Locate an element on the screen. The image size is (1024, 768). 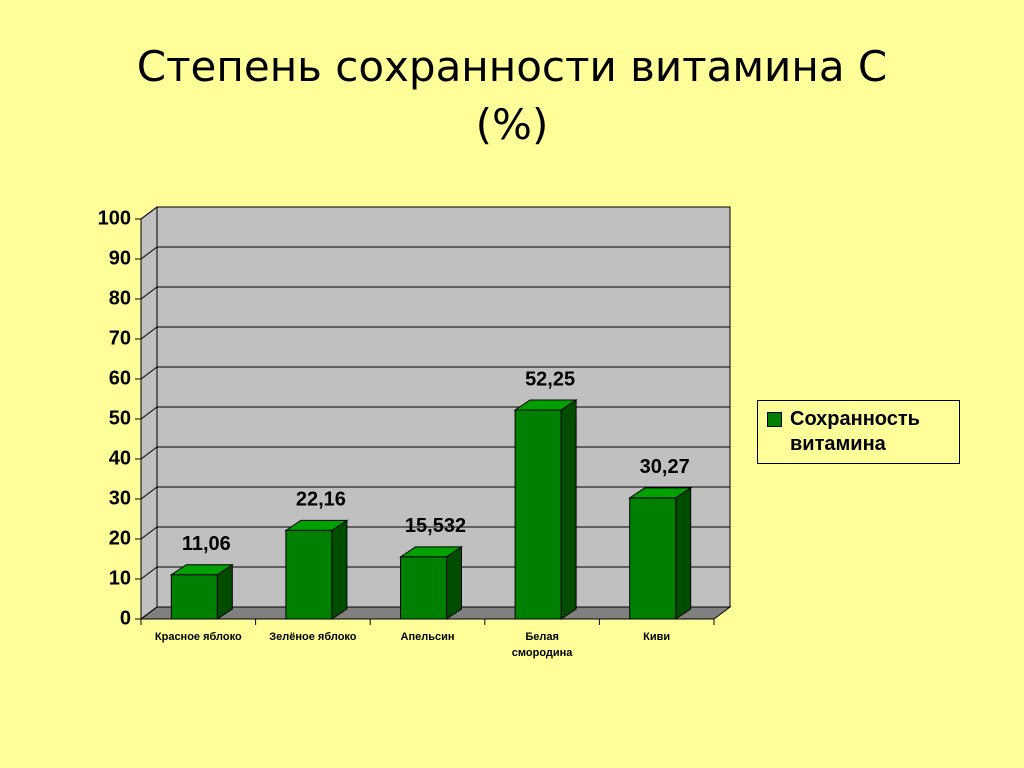
x-tick-label: Апельсин is located at coordinates (427, 637).